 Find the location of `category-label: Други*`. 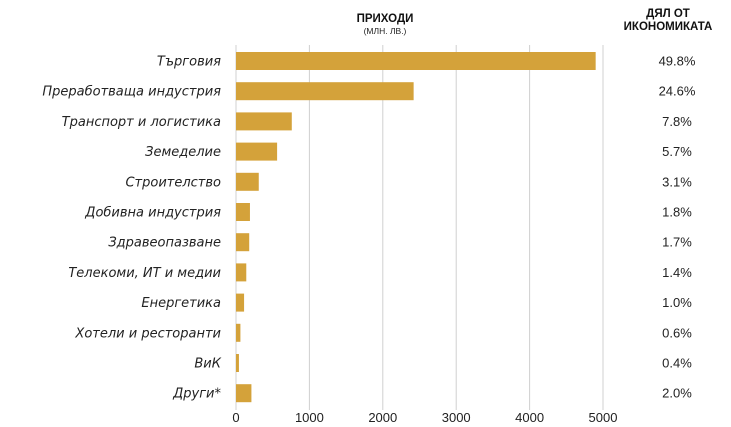

category-label: Други* is located at coordinates (196, 394).